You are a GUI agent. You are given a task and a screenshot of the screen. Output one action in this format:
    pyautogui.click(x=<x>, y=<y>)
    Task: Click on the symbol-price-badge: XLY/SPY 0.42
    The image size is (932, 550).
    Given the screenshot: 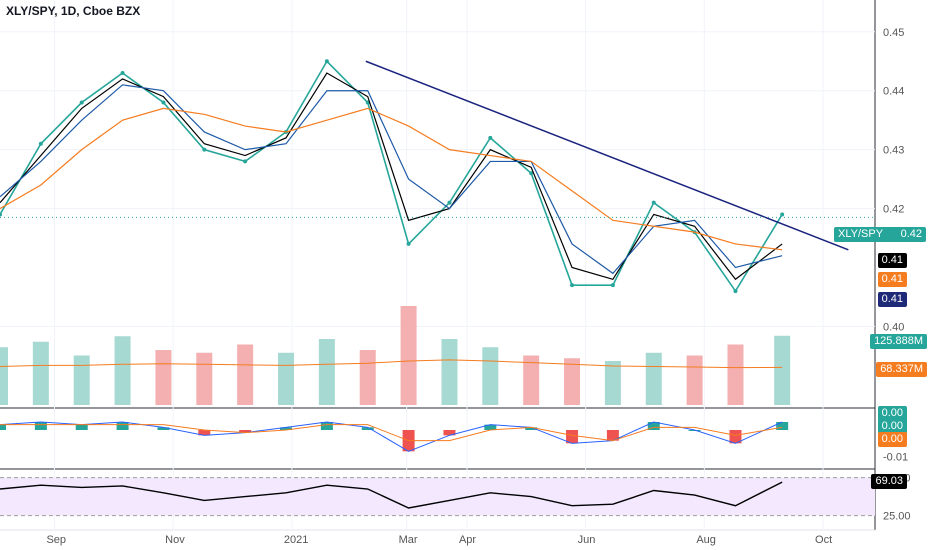 What is the action you would take?
    pyautogui.click(x=880, y=234)
    